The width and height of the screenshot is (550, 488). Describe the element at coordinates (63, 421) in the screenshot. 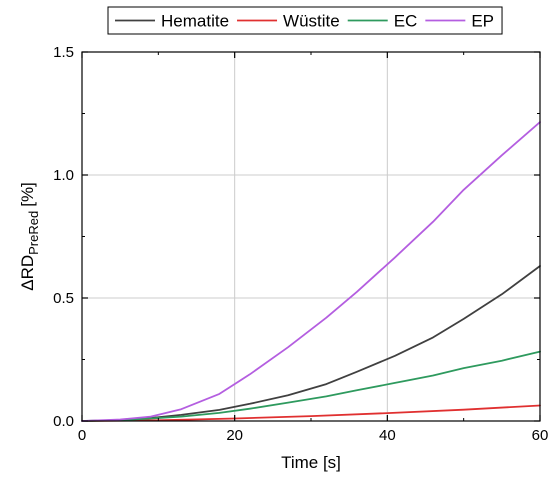

I see `y-tick-label: 0.0` at that location.